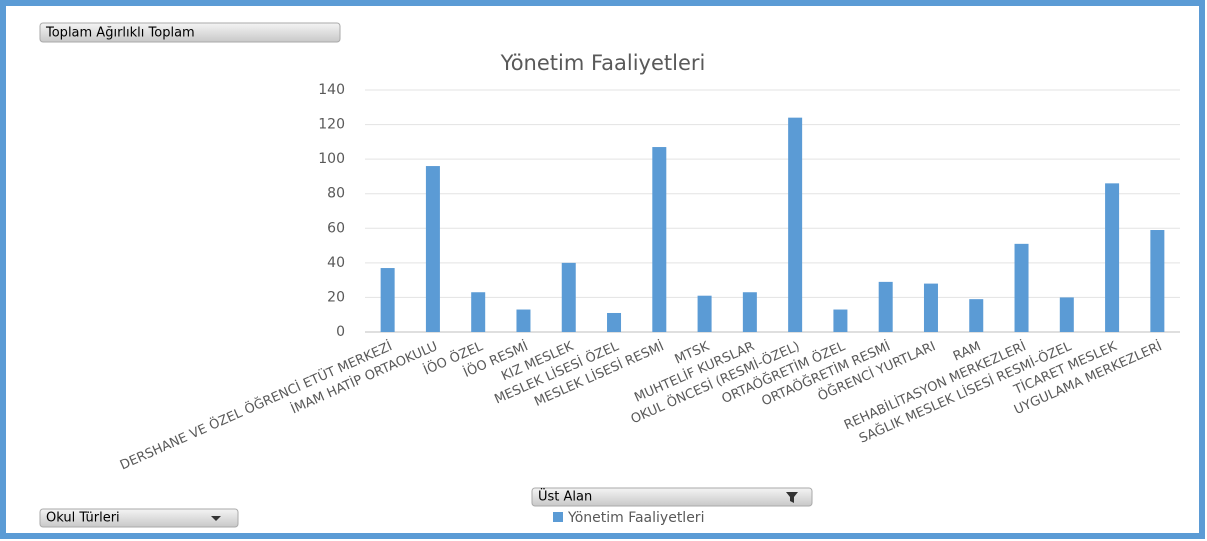 Image resolution: width=1207 pixels, height=541 pixels. What do you see at coordinates (331, 159) in the screenshot?
I see `y-tick-label: 100` at bounding box center [331, 159].